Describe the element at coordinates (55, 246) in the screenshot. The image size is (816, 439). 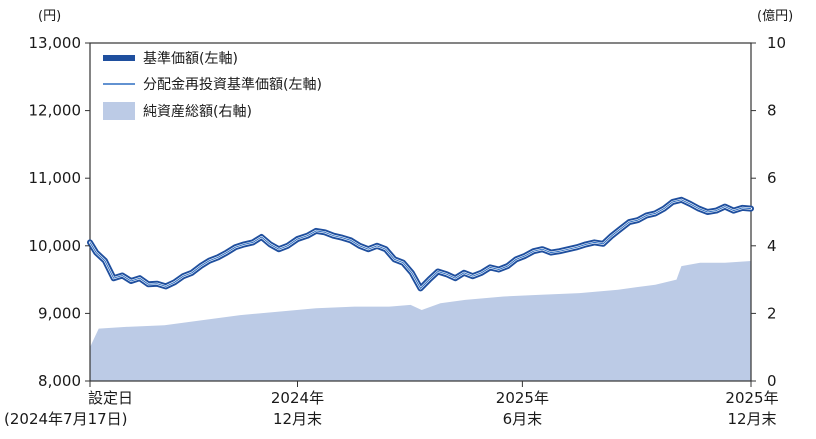
I see `left-tick-label: 10,000` at that location.